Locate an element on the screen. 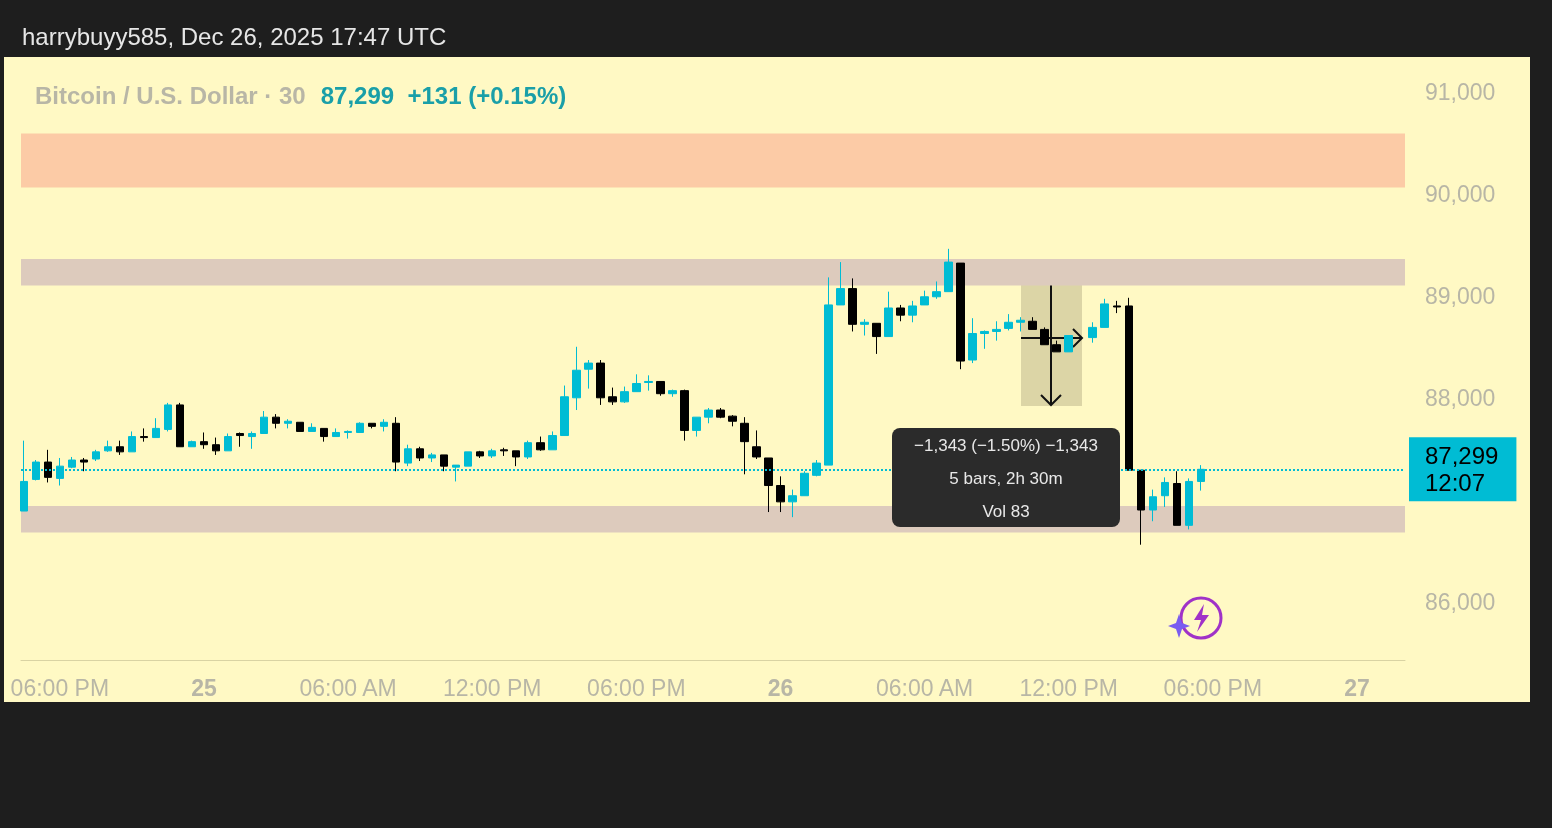  y-tick-label: 86,000 is located at coordinates (1460, 601).